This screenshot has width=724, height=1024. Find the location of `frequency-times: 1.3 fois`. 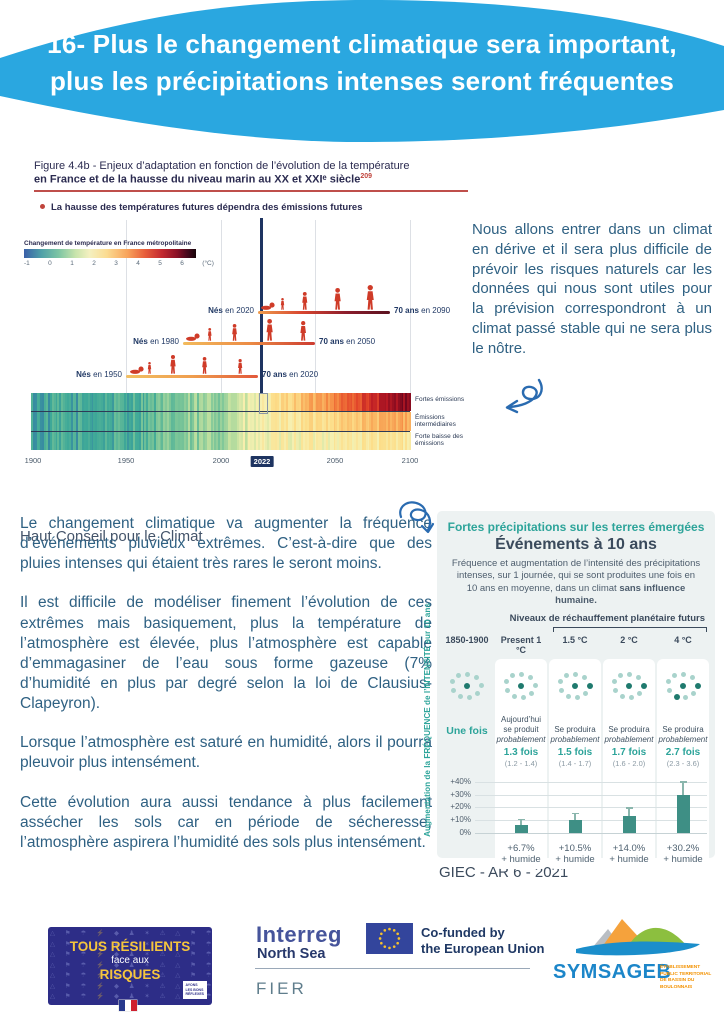

frequency-times: 1.3 fois is located at coordinates (521, 753).